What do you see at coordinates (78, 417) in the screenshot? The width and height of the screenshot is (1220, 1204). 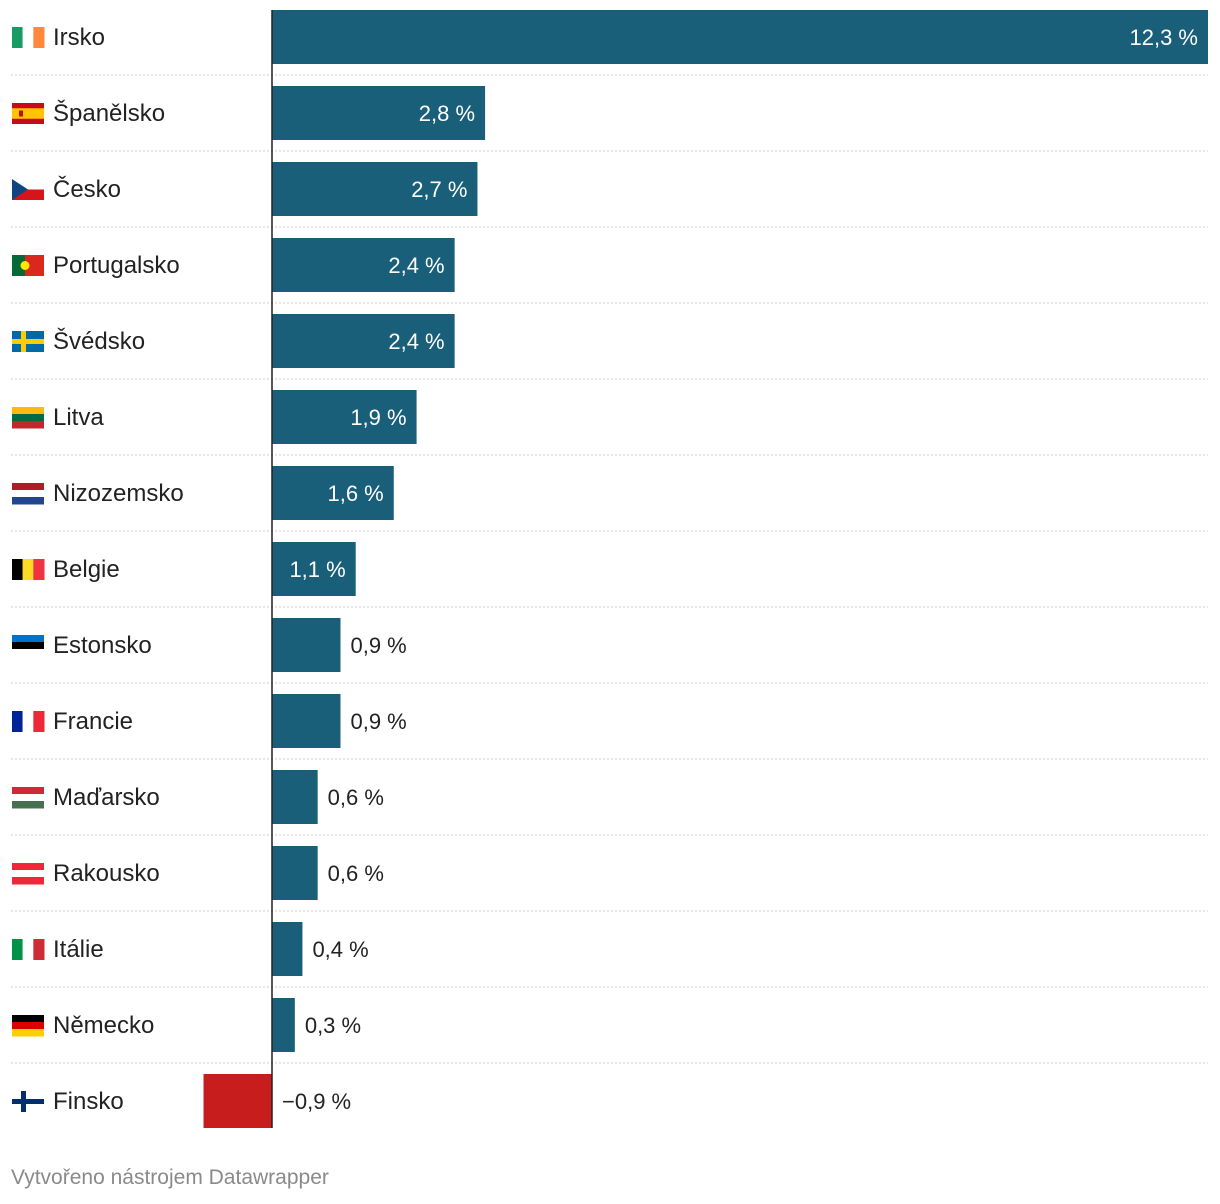 I see `category-label: Litva` at bounding box center [78, 417].